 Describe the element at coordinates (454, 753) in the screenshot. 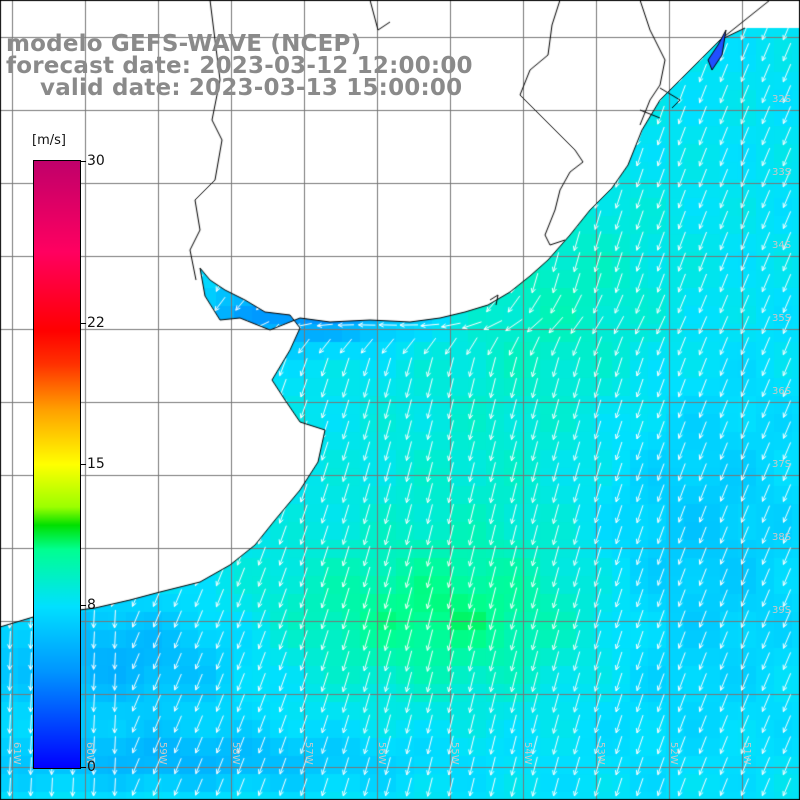

I see `longitude-label: 55W` at that location.